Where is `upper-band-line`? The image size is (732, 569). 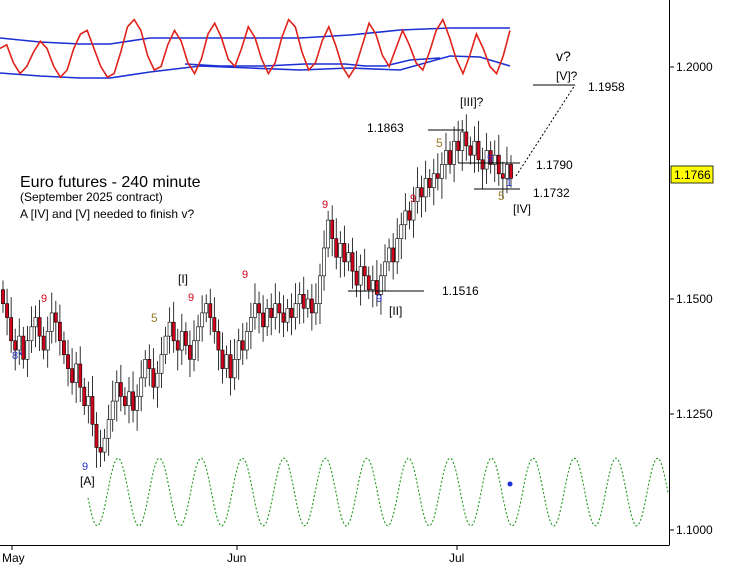
upper-band-line is located at coordinates (255, 36).